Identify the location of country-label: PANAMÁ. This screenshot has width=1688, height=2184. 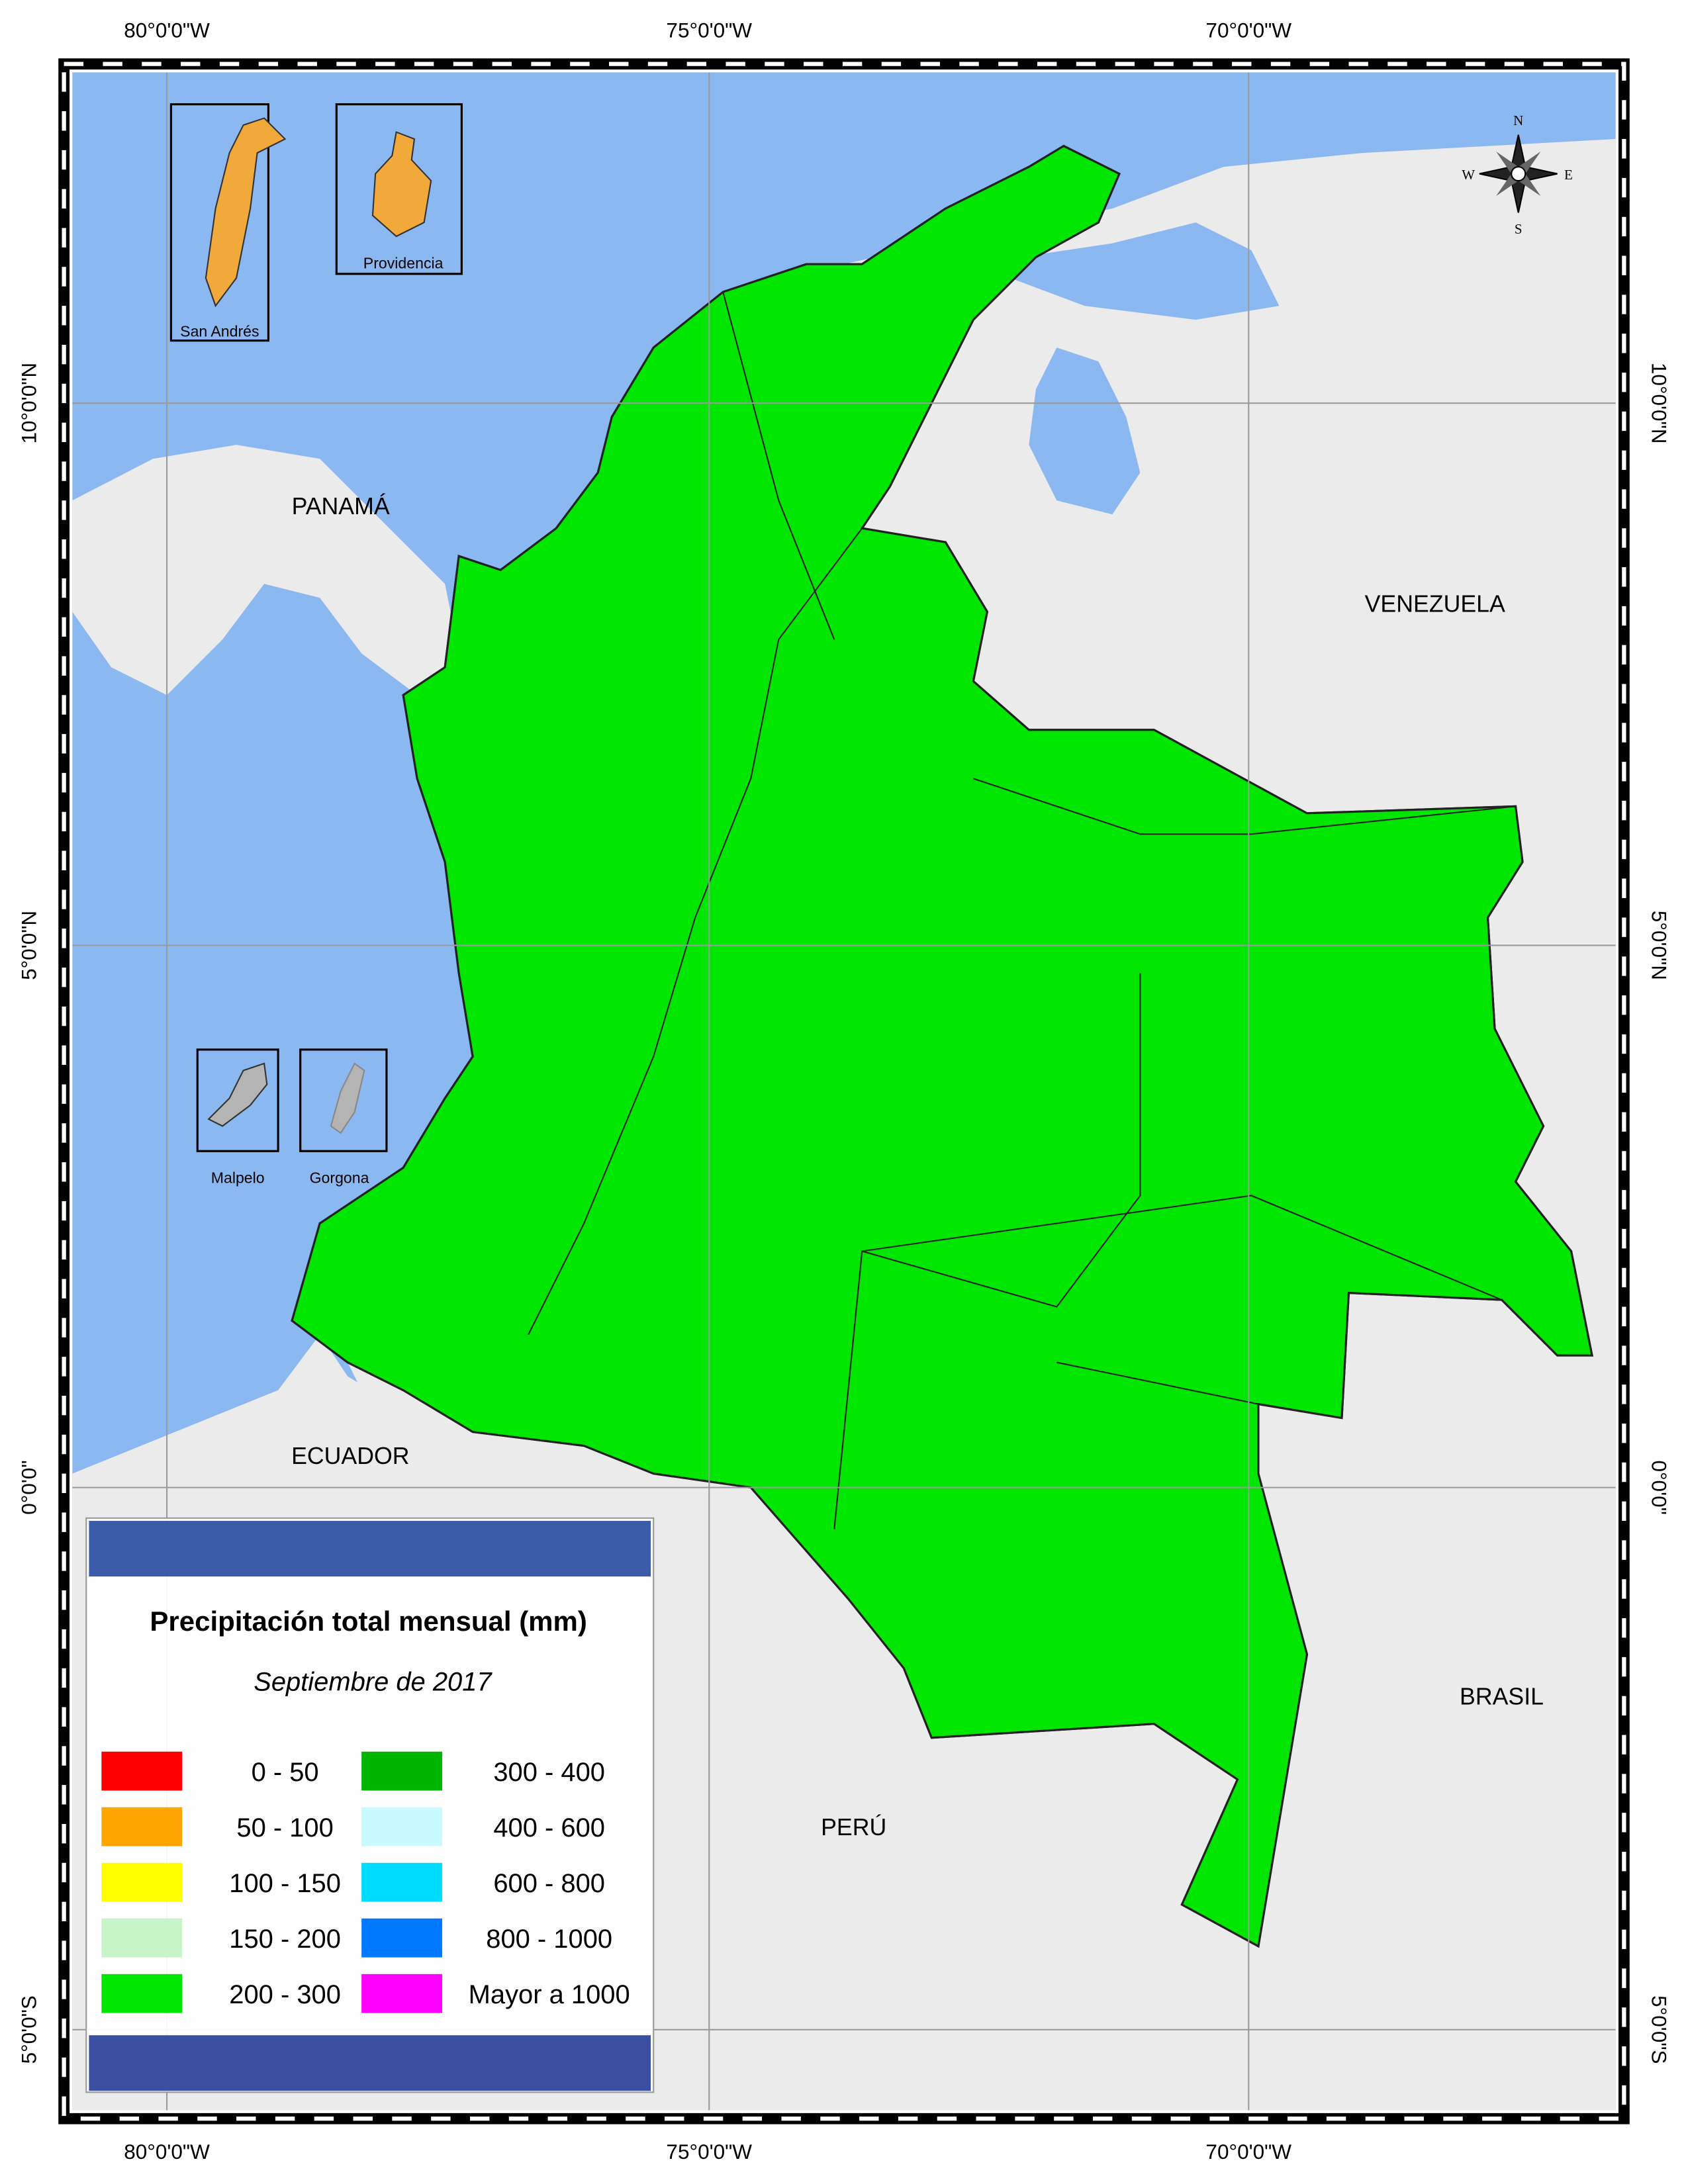
(341, 506).